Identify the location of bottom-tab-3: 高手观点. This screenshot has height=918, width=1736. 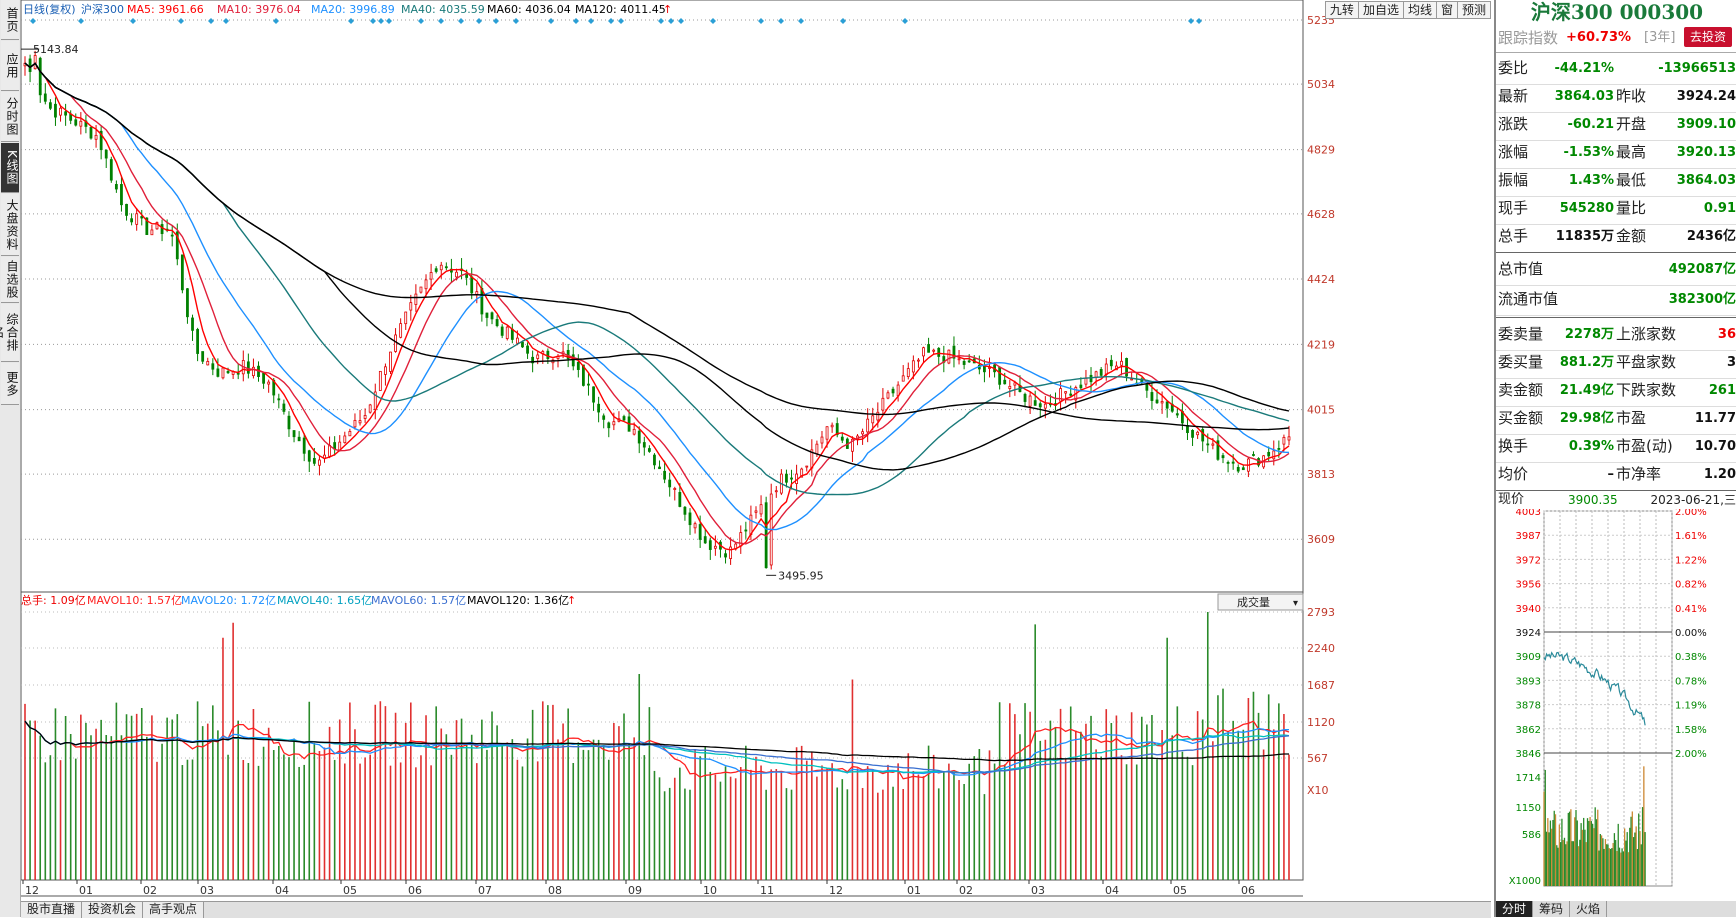
(174, 910).